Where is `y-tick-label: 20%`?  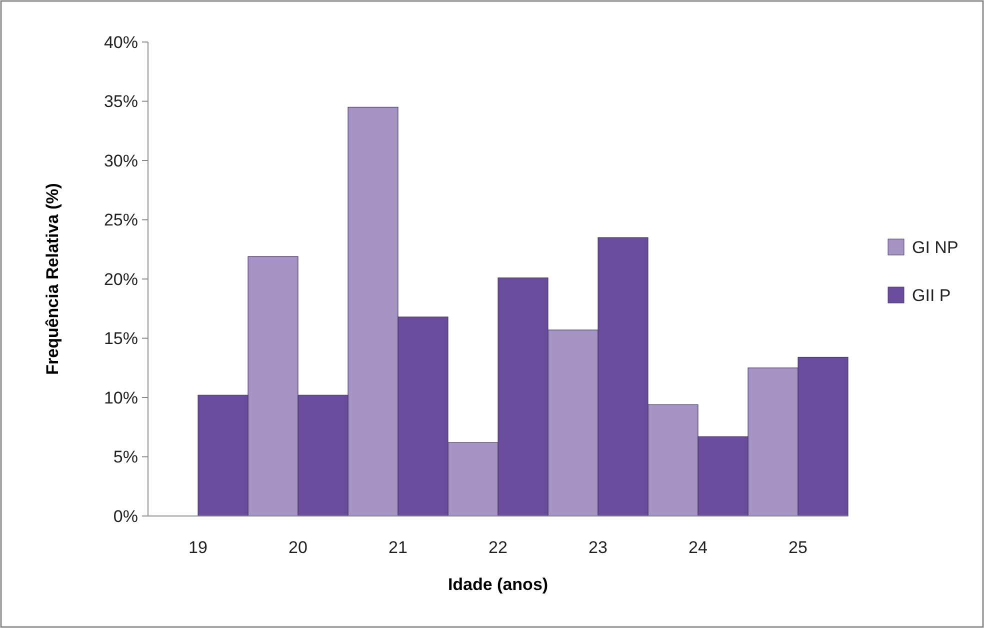 y-tick-label: 20% is located at coordinates (121, 279).